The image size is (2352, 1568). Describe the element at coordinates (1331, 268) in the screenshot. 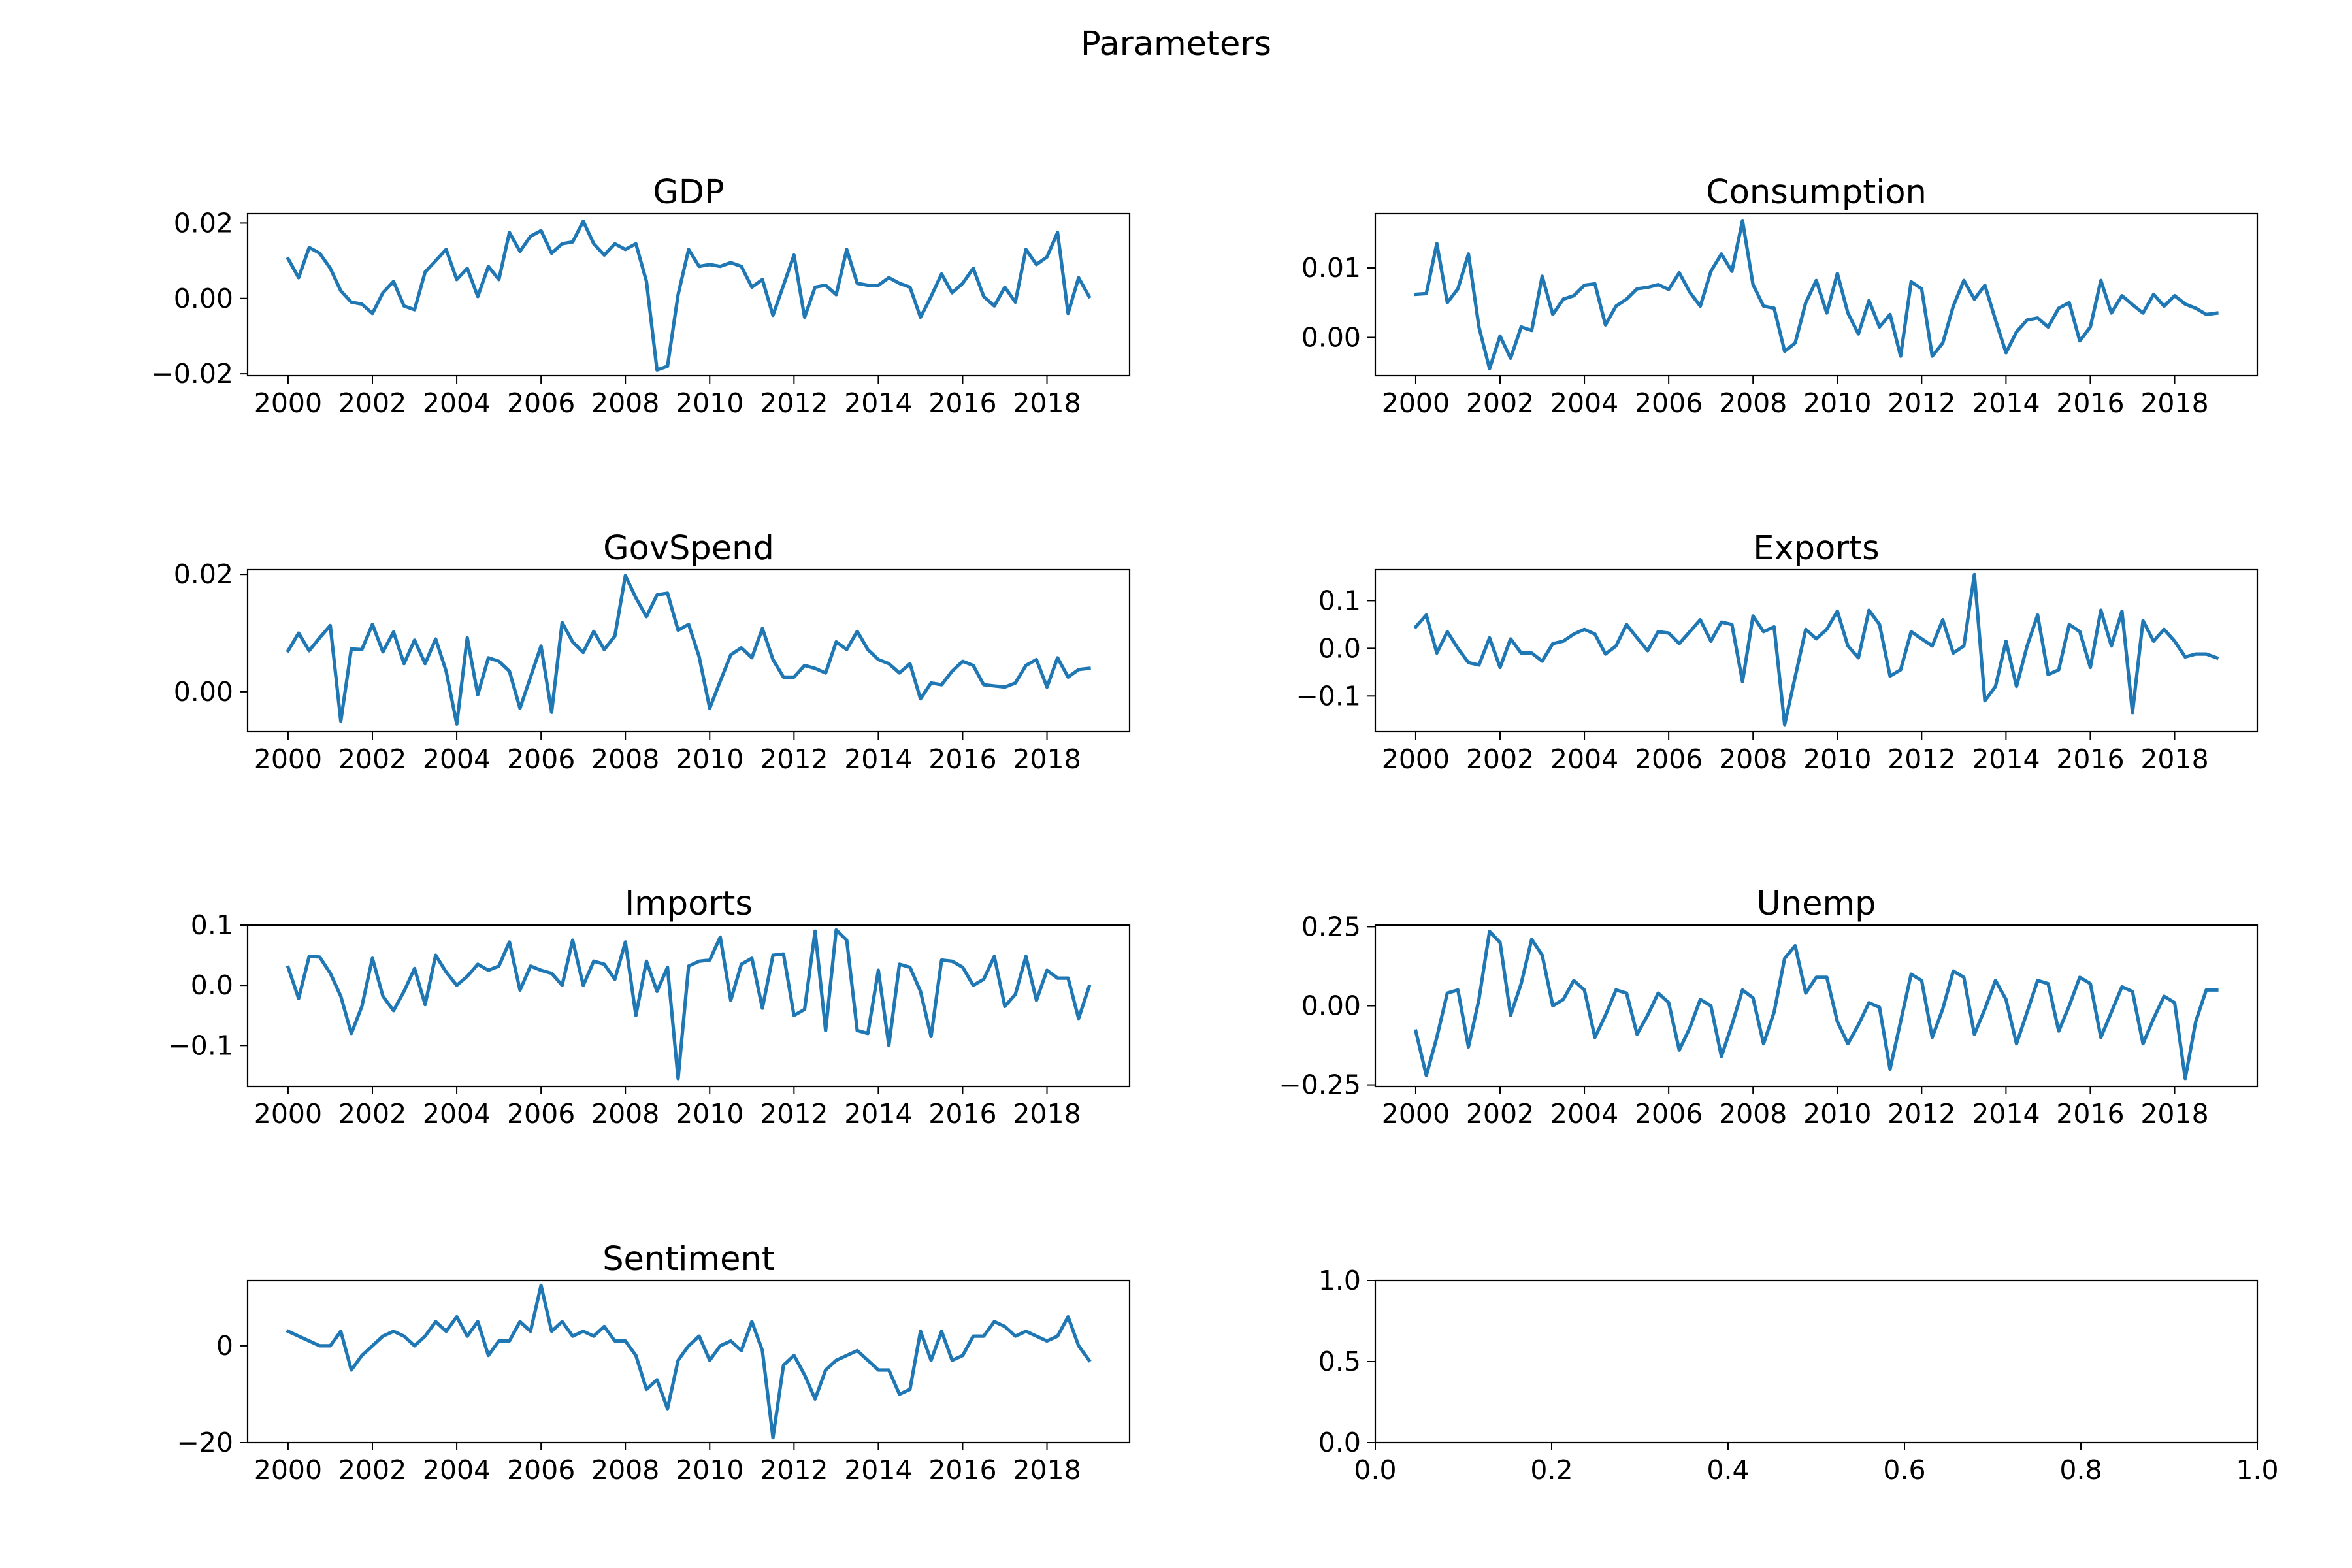

I see `y-tick-label: 0.01` at that location.